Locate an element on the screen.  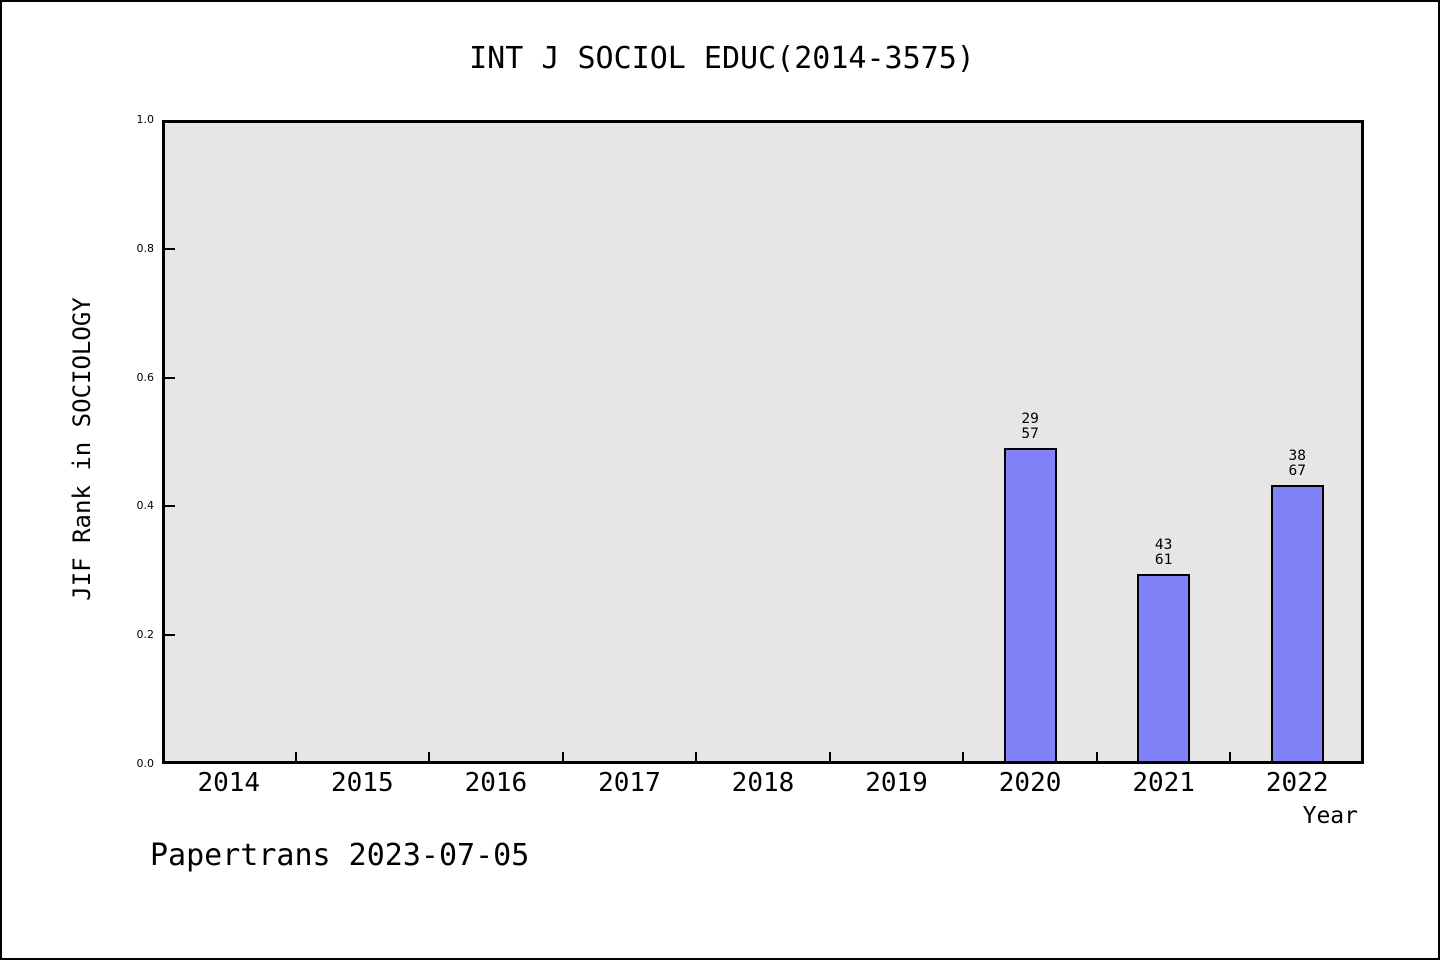
x-axis-label: Year is located at coordinates (1330, 816).